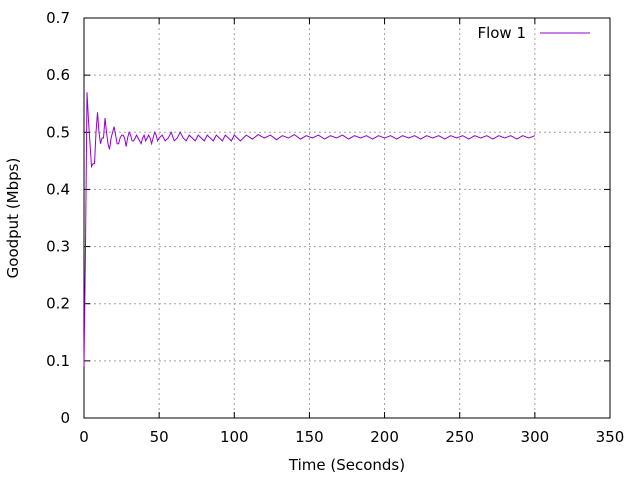  I want to click on x-tick-label: 250, so click(459, 437).